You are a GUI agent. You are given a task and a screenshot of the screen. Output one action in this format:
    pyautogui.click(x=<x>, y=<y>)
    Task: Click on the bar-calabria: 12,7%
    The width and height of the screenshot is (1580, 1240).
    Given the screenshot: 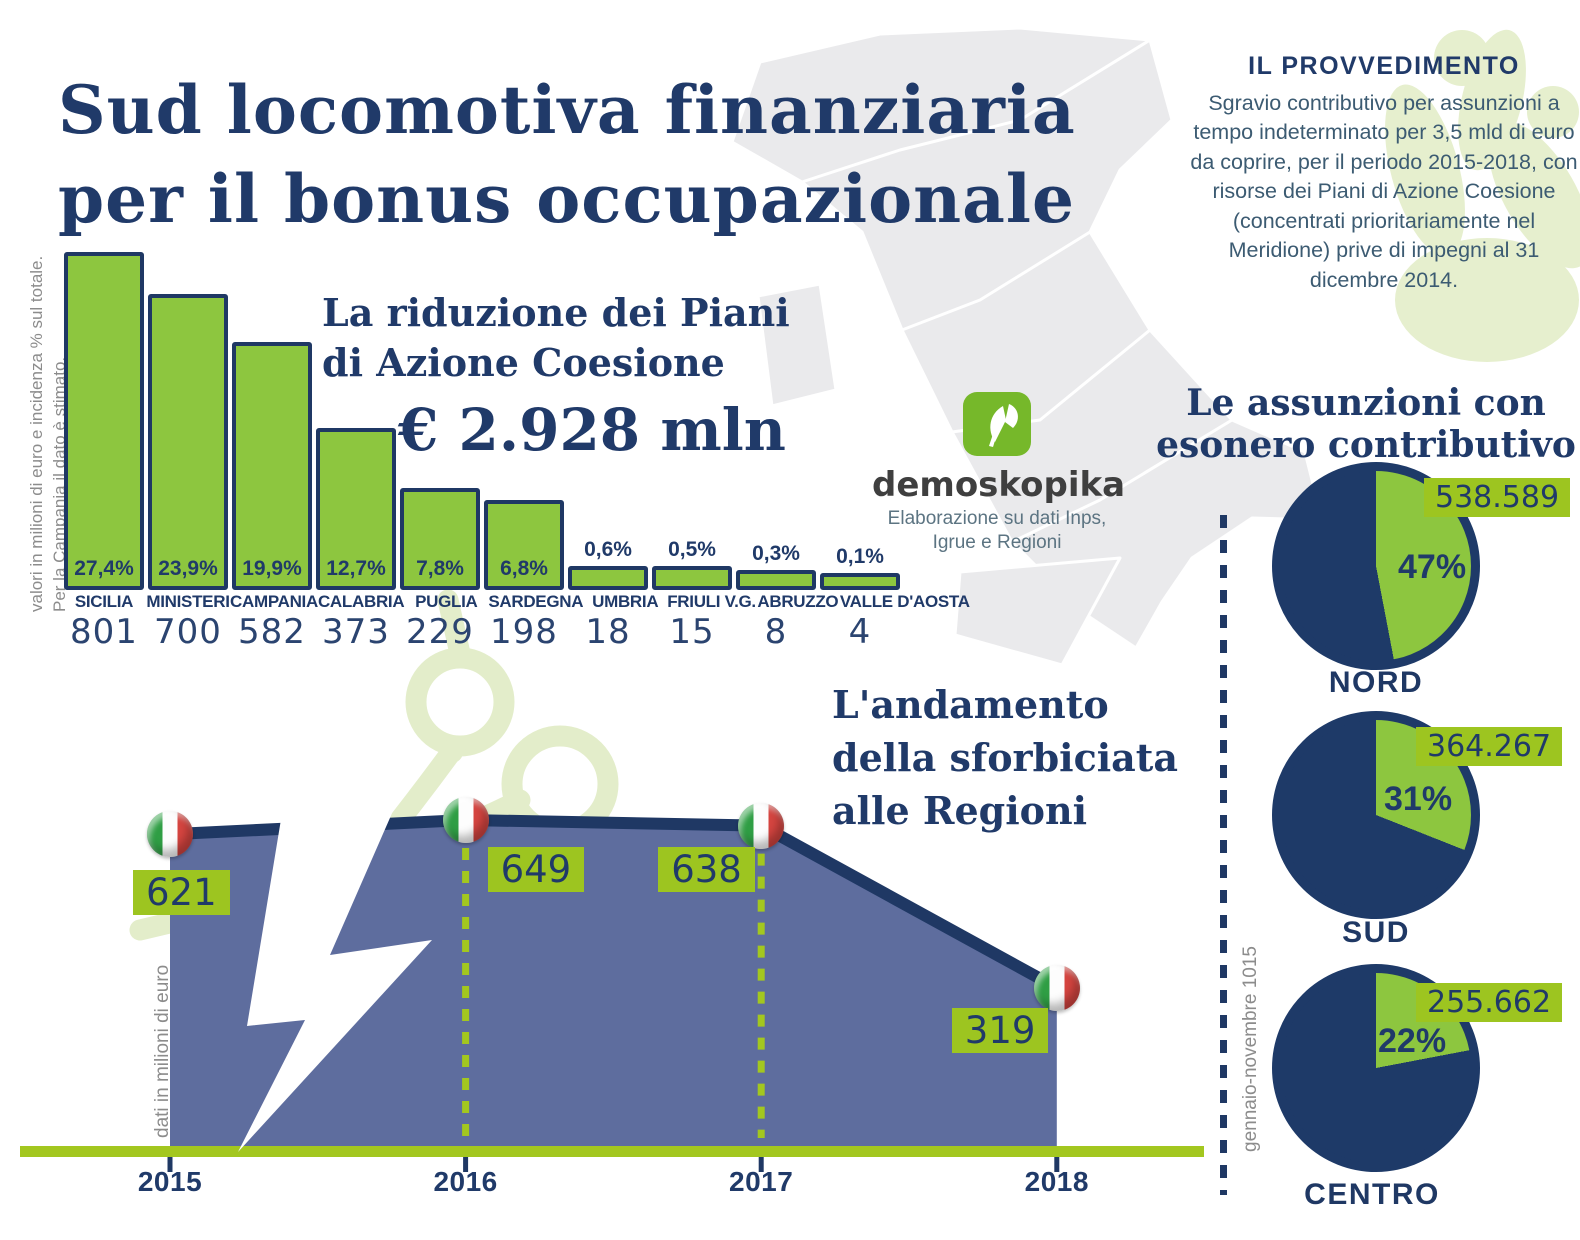 What is the action you would take?
    pyautogui.click(x=356, y=509)
    